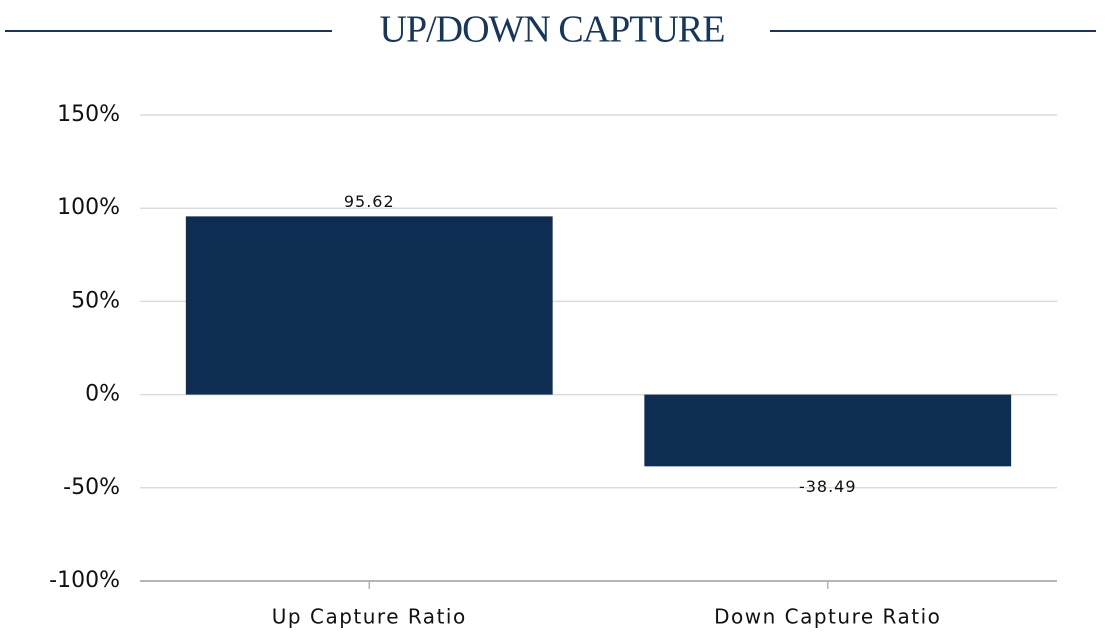  What do you see at coordinates (84, 580) in the screenshot?
I see `y-tick-label: -100%` at bounding box center [84, 580].